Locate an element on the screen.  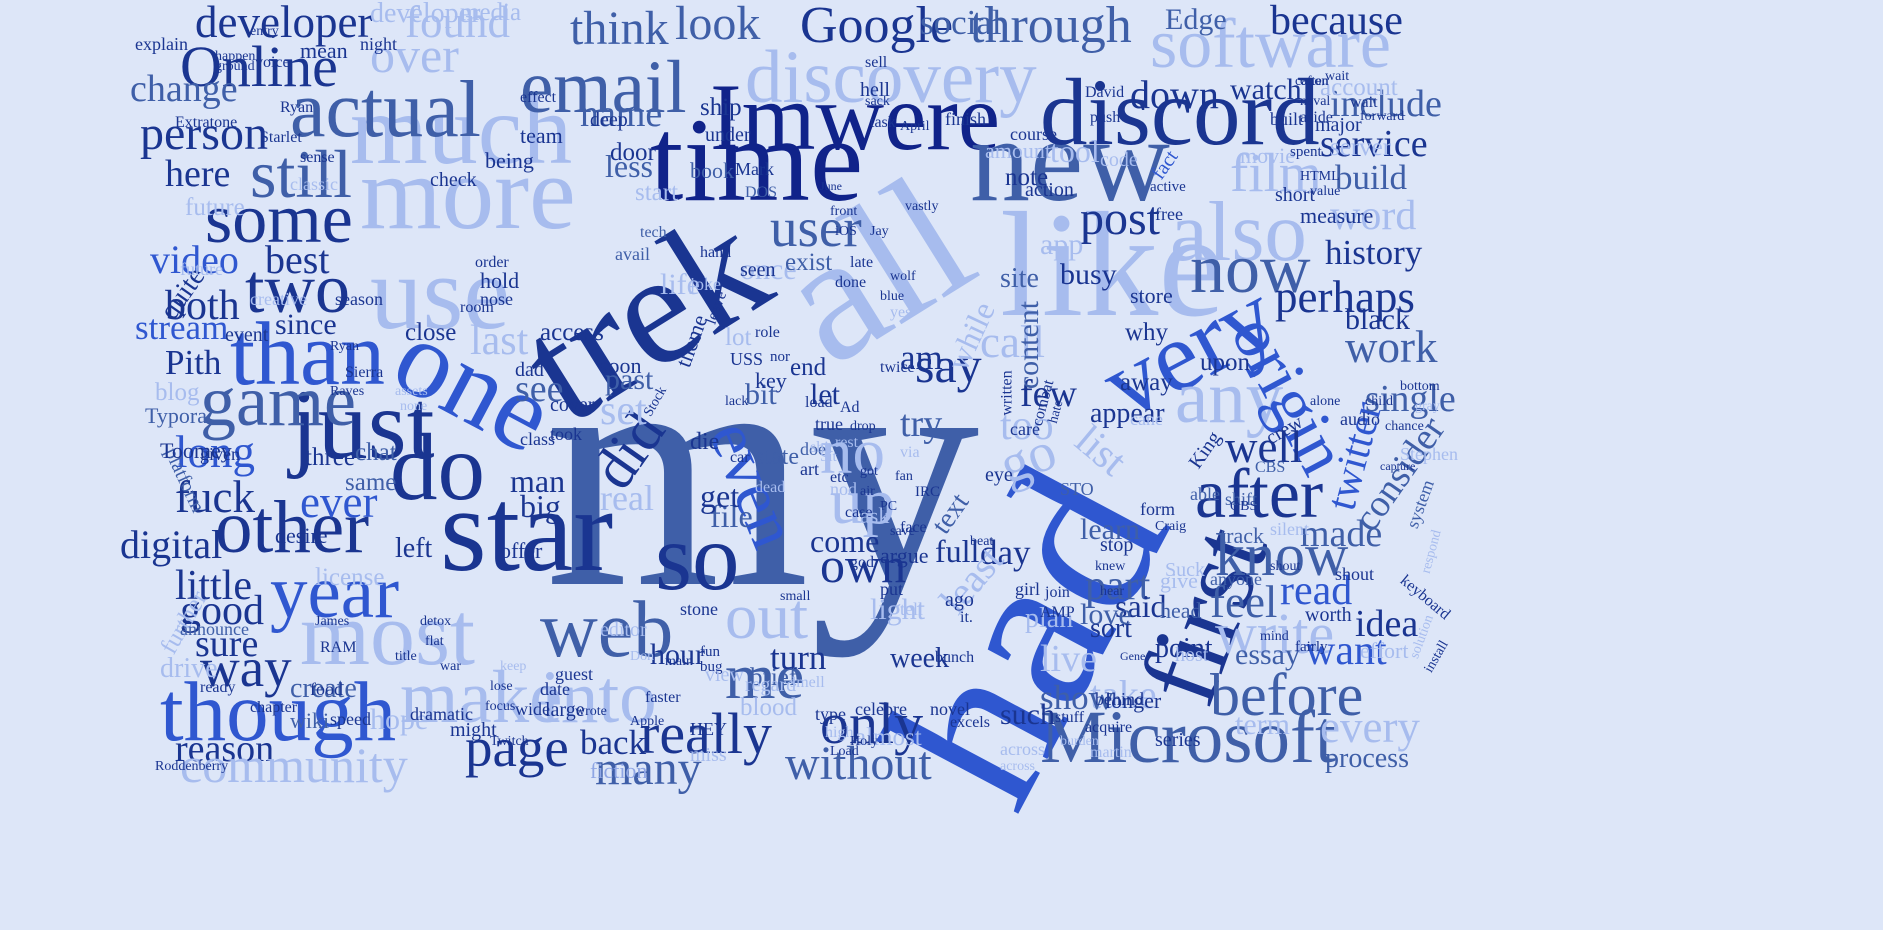
word-107: past is located at coordinates (629, 379).